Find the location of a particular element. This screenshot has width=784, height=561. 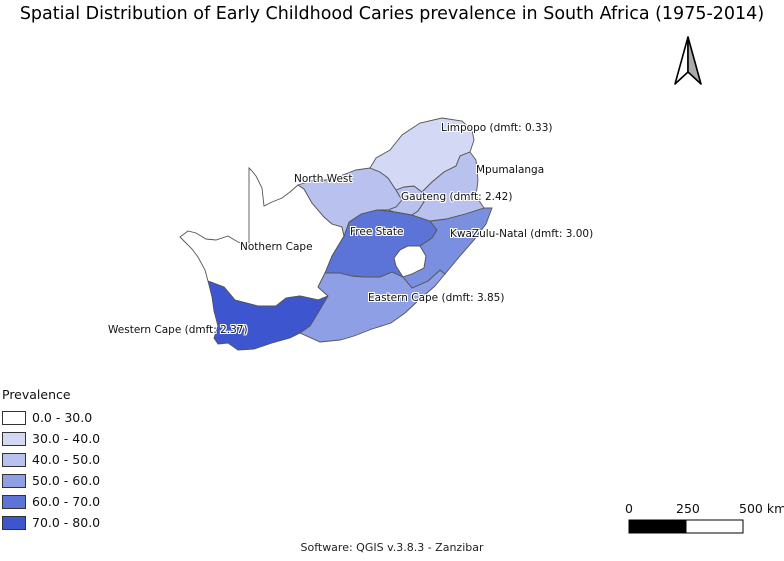

legend-label: 40.0 - 50.0 is located at coordinates (66, 459).